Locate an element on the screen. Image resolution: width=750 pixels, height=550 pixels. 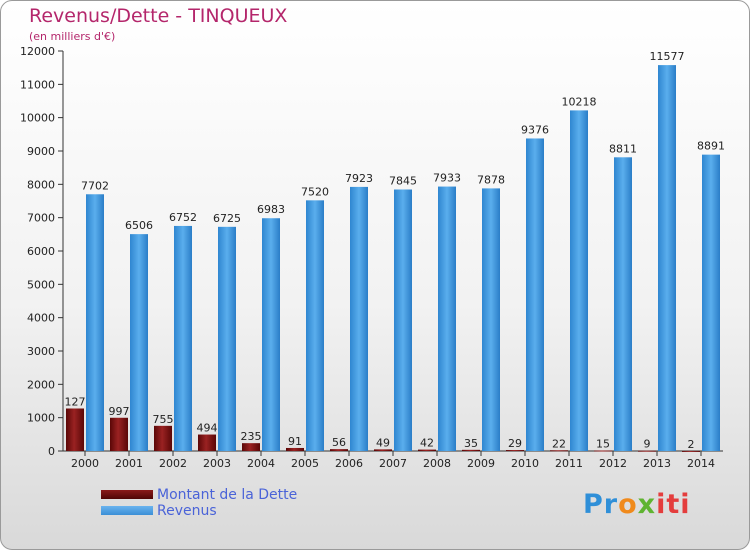
data-label-revenus: 6752 is located at coordinates (183, 217).